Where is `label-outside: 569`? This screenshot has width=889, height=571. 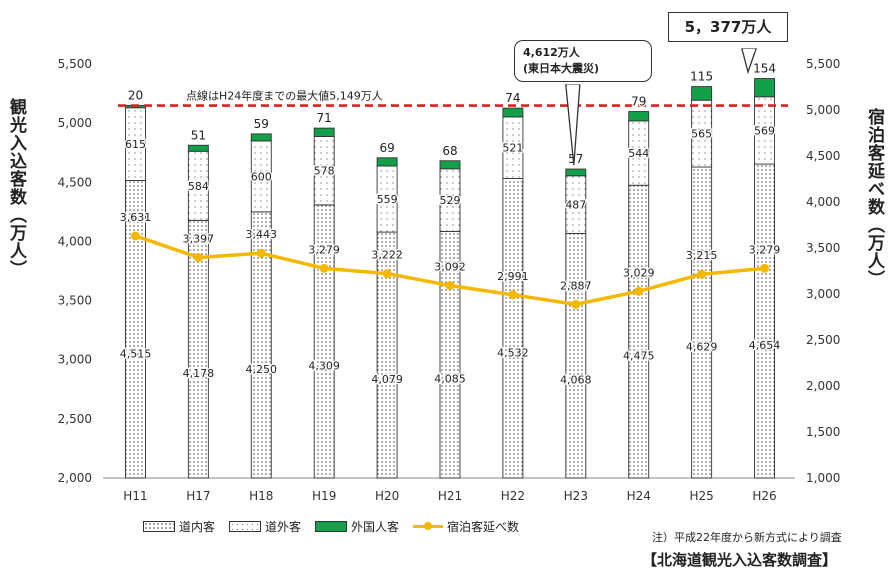
label-outside: 569 is located at coordinates (764, 130).